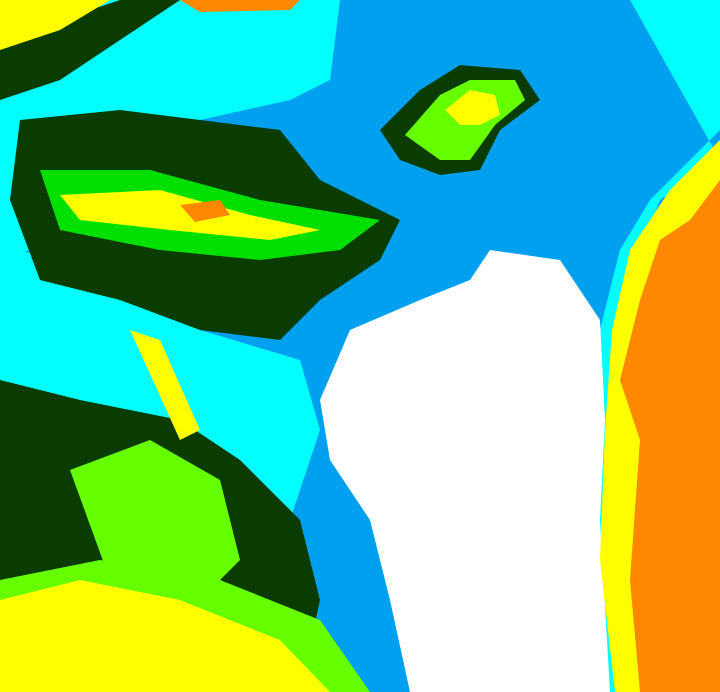 The width and height of the screenshot is (720, 692). What do you see at coordinates (165, 636) in the screenshot?
I see `yellow-region-bottom` at bounding box center [165, 636].